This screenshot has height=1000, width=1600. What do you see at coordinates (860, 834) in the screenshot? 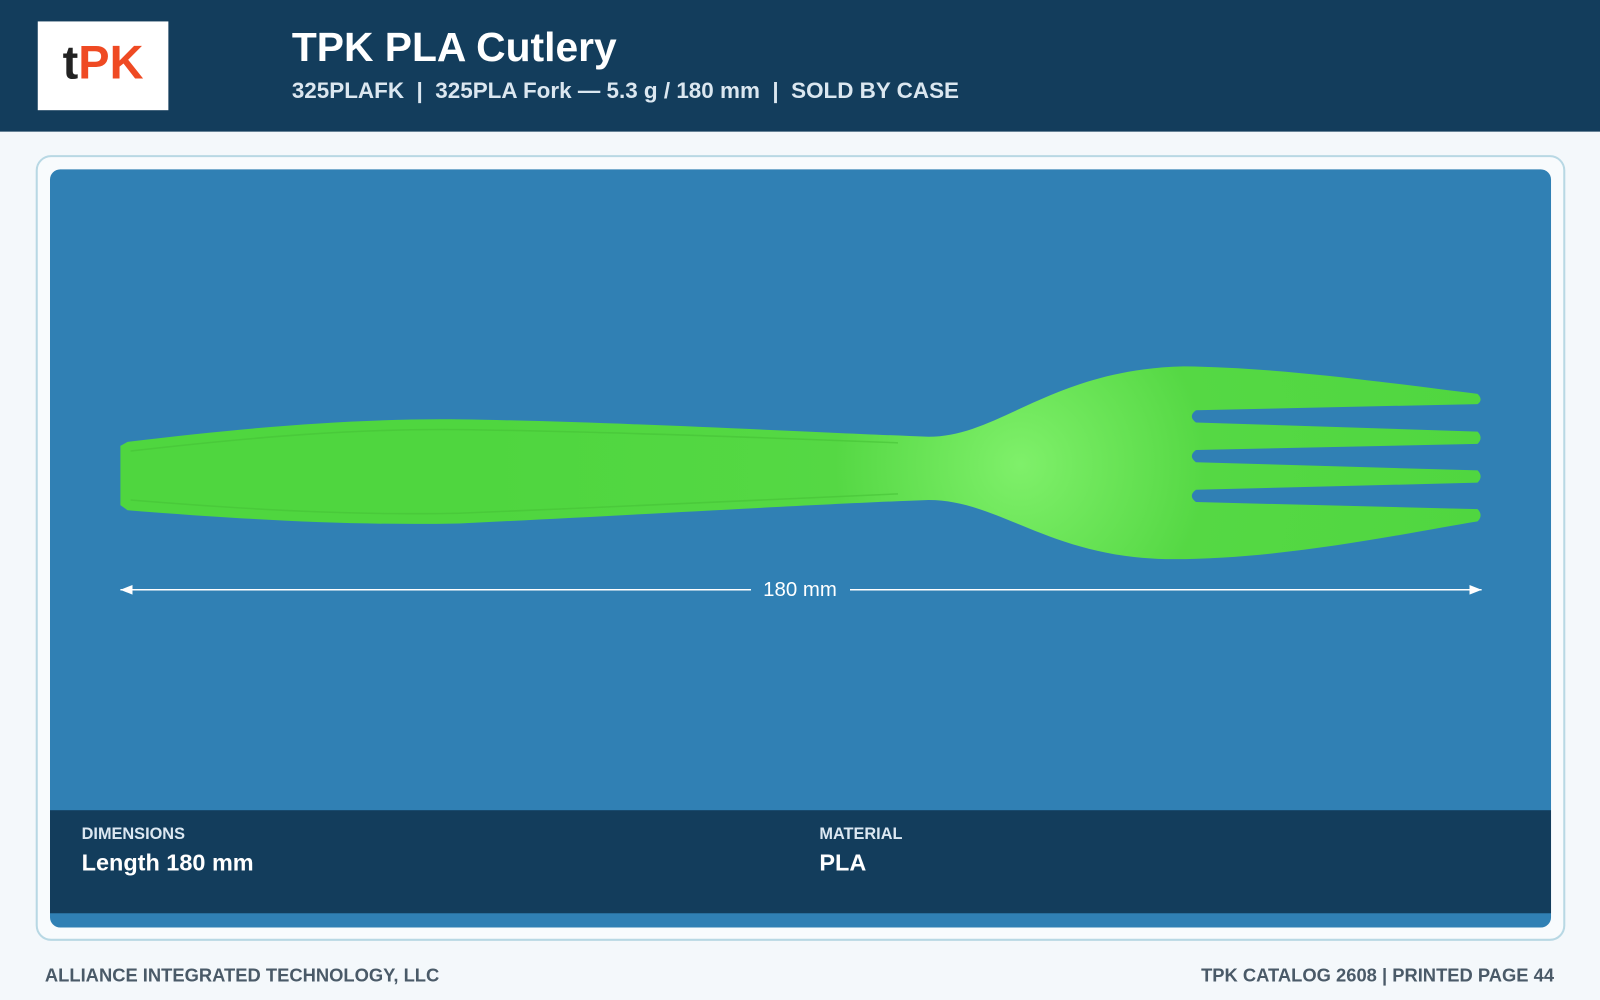
I see `spec-label: MATERIAL` at bounding box center [860, 834].